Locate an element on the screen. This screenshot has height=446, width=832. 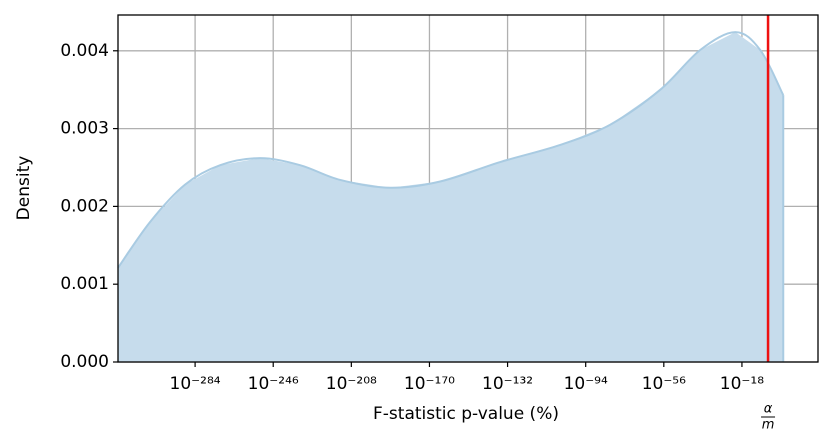
x-tick-label: 10⁻¹³² is located at coordinates (507, 384).